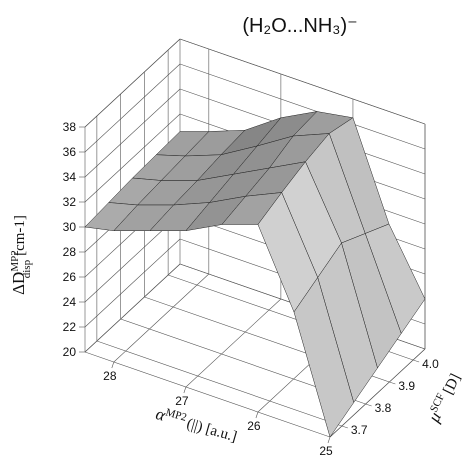 This screenshot has width=463, height=464. I want to click on y-axis-label: μSCF[D], so click(443, 398).